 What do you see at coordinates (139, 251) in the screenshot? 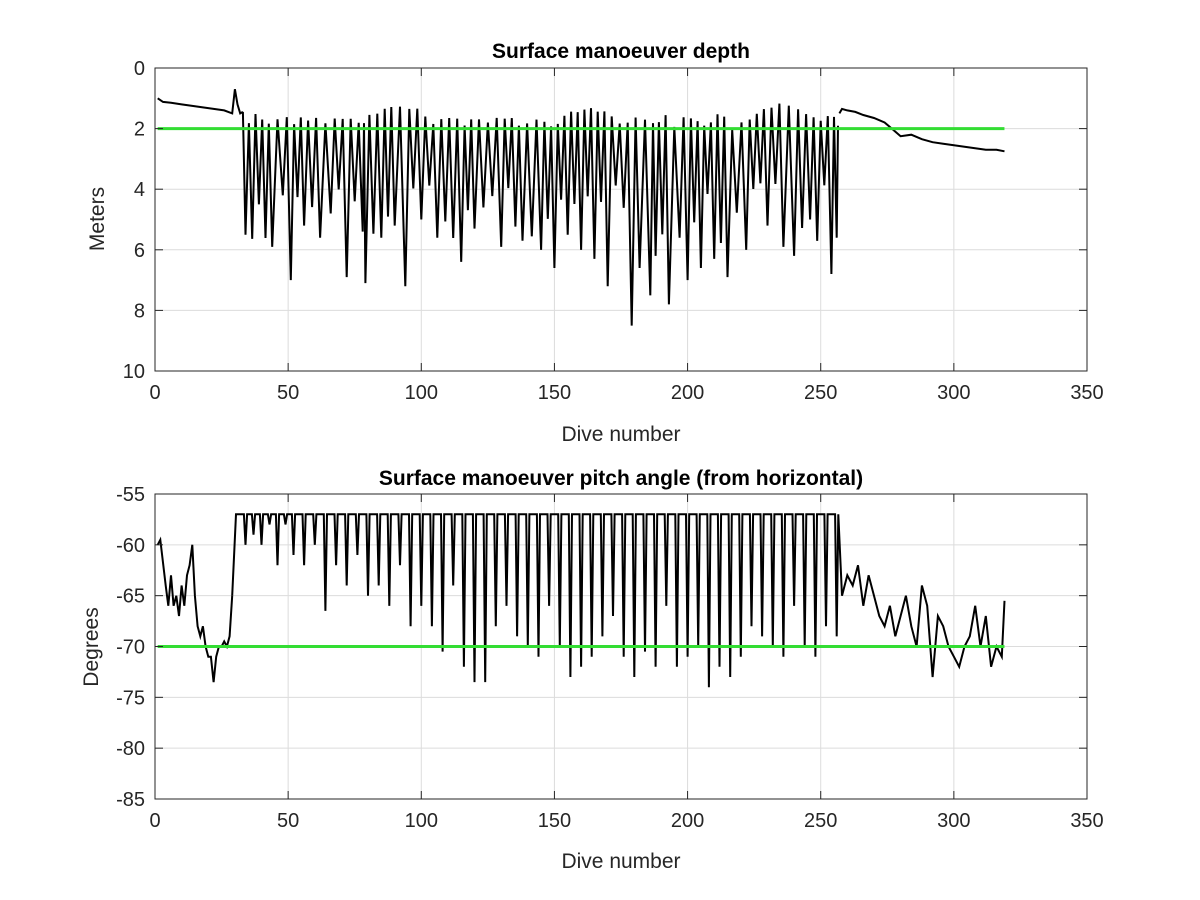
I see `depth-y-tick-label: 6` at bounding box center [139, 251].